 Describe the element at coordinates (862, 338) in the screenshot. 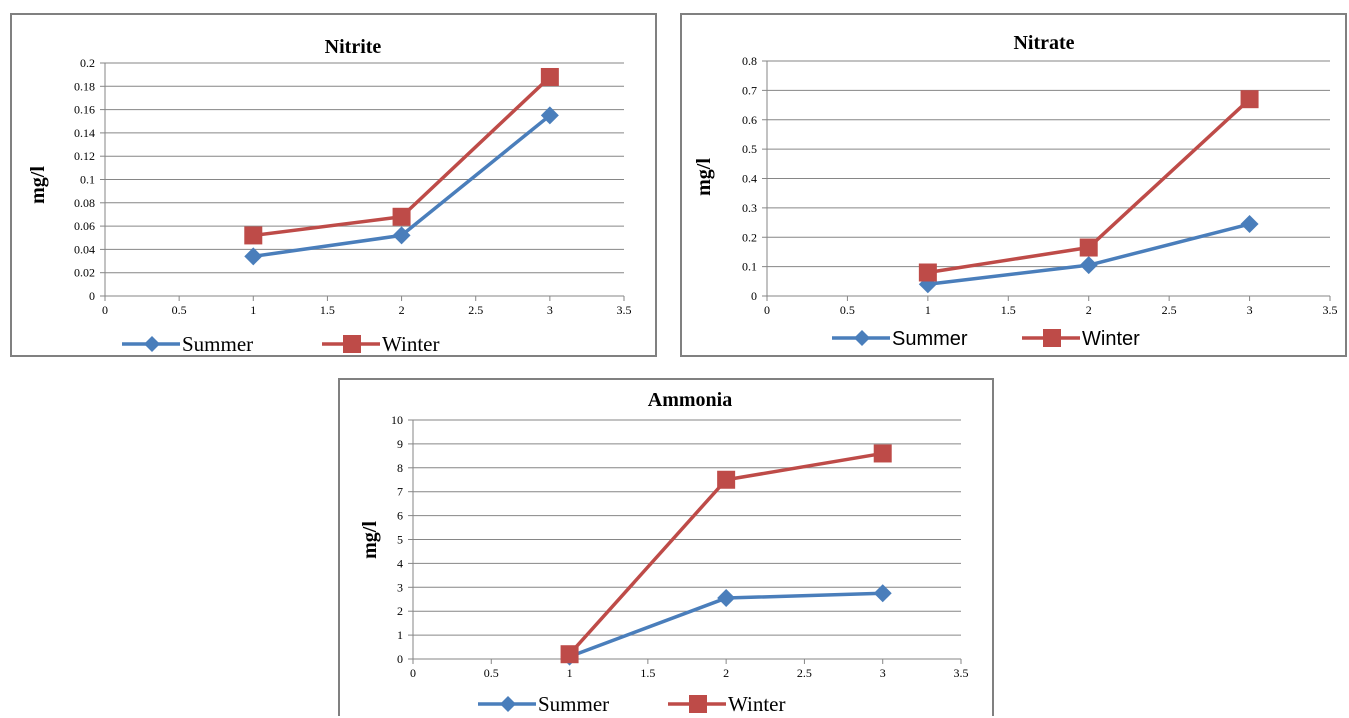

I see `nitrate-legend-summer-marker` at that location.